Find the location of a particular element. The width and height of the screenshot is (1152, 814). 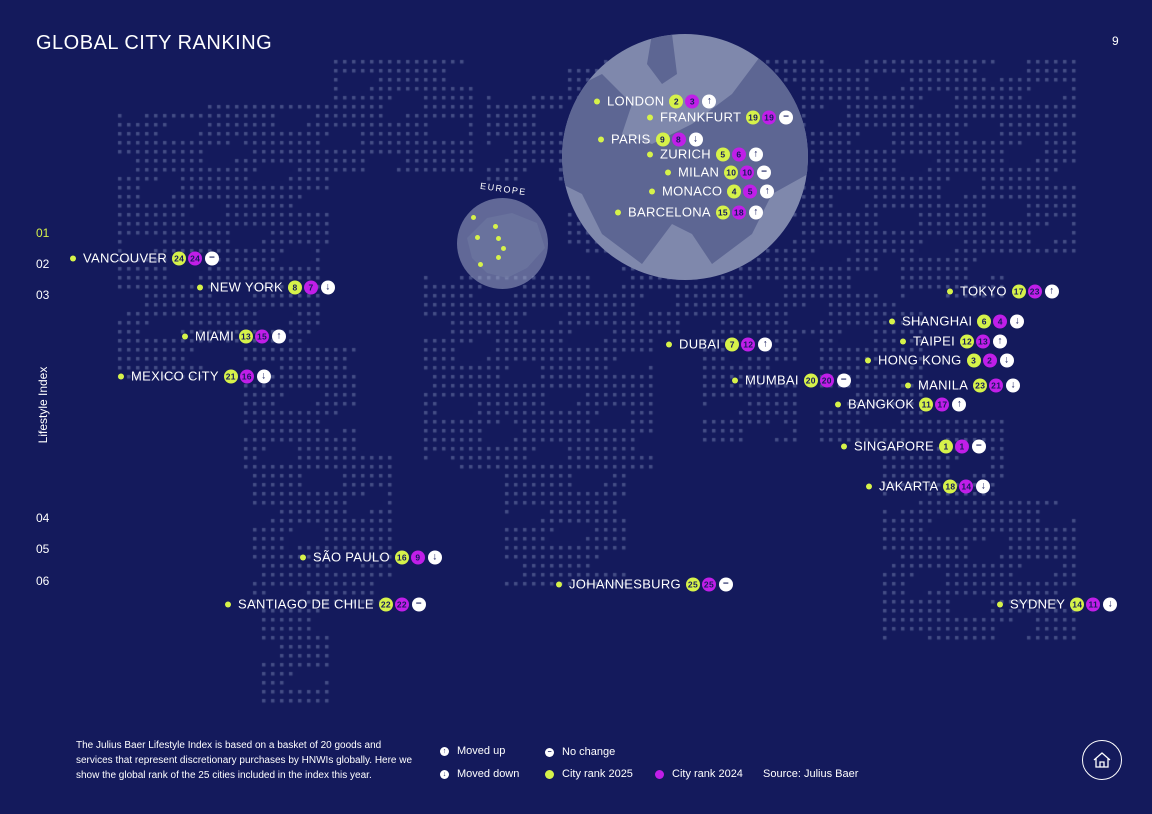

city-santiago-de-chile: SANTIAGO DE CHILE 22 22 − is located at coordinates (325, 604).